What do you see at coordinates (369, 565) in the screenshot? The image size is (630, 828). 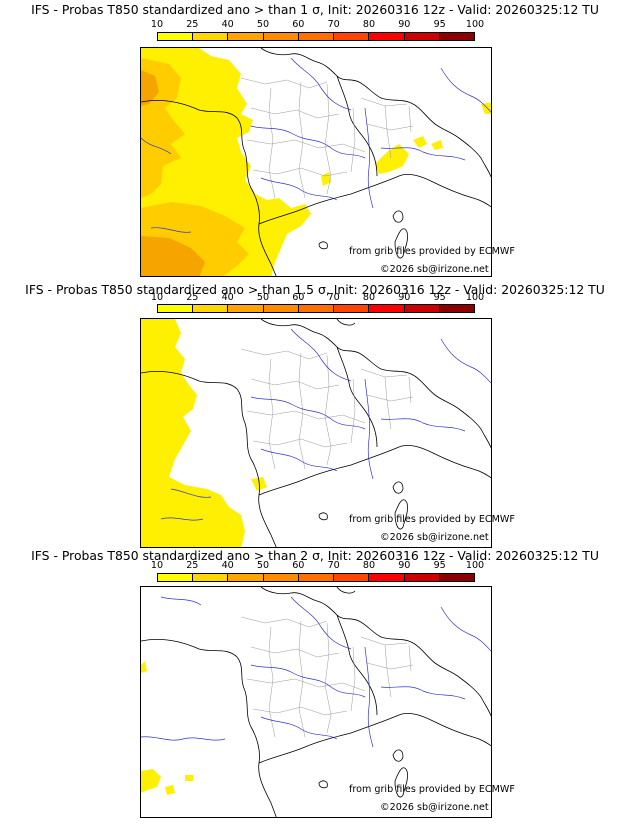 I see `colorbar-tick: 80` at bounding box center [369, 565].